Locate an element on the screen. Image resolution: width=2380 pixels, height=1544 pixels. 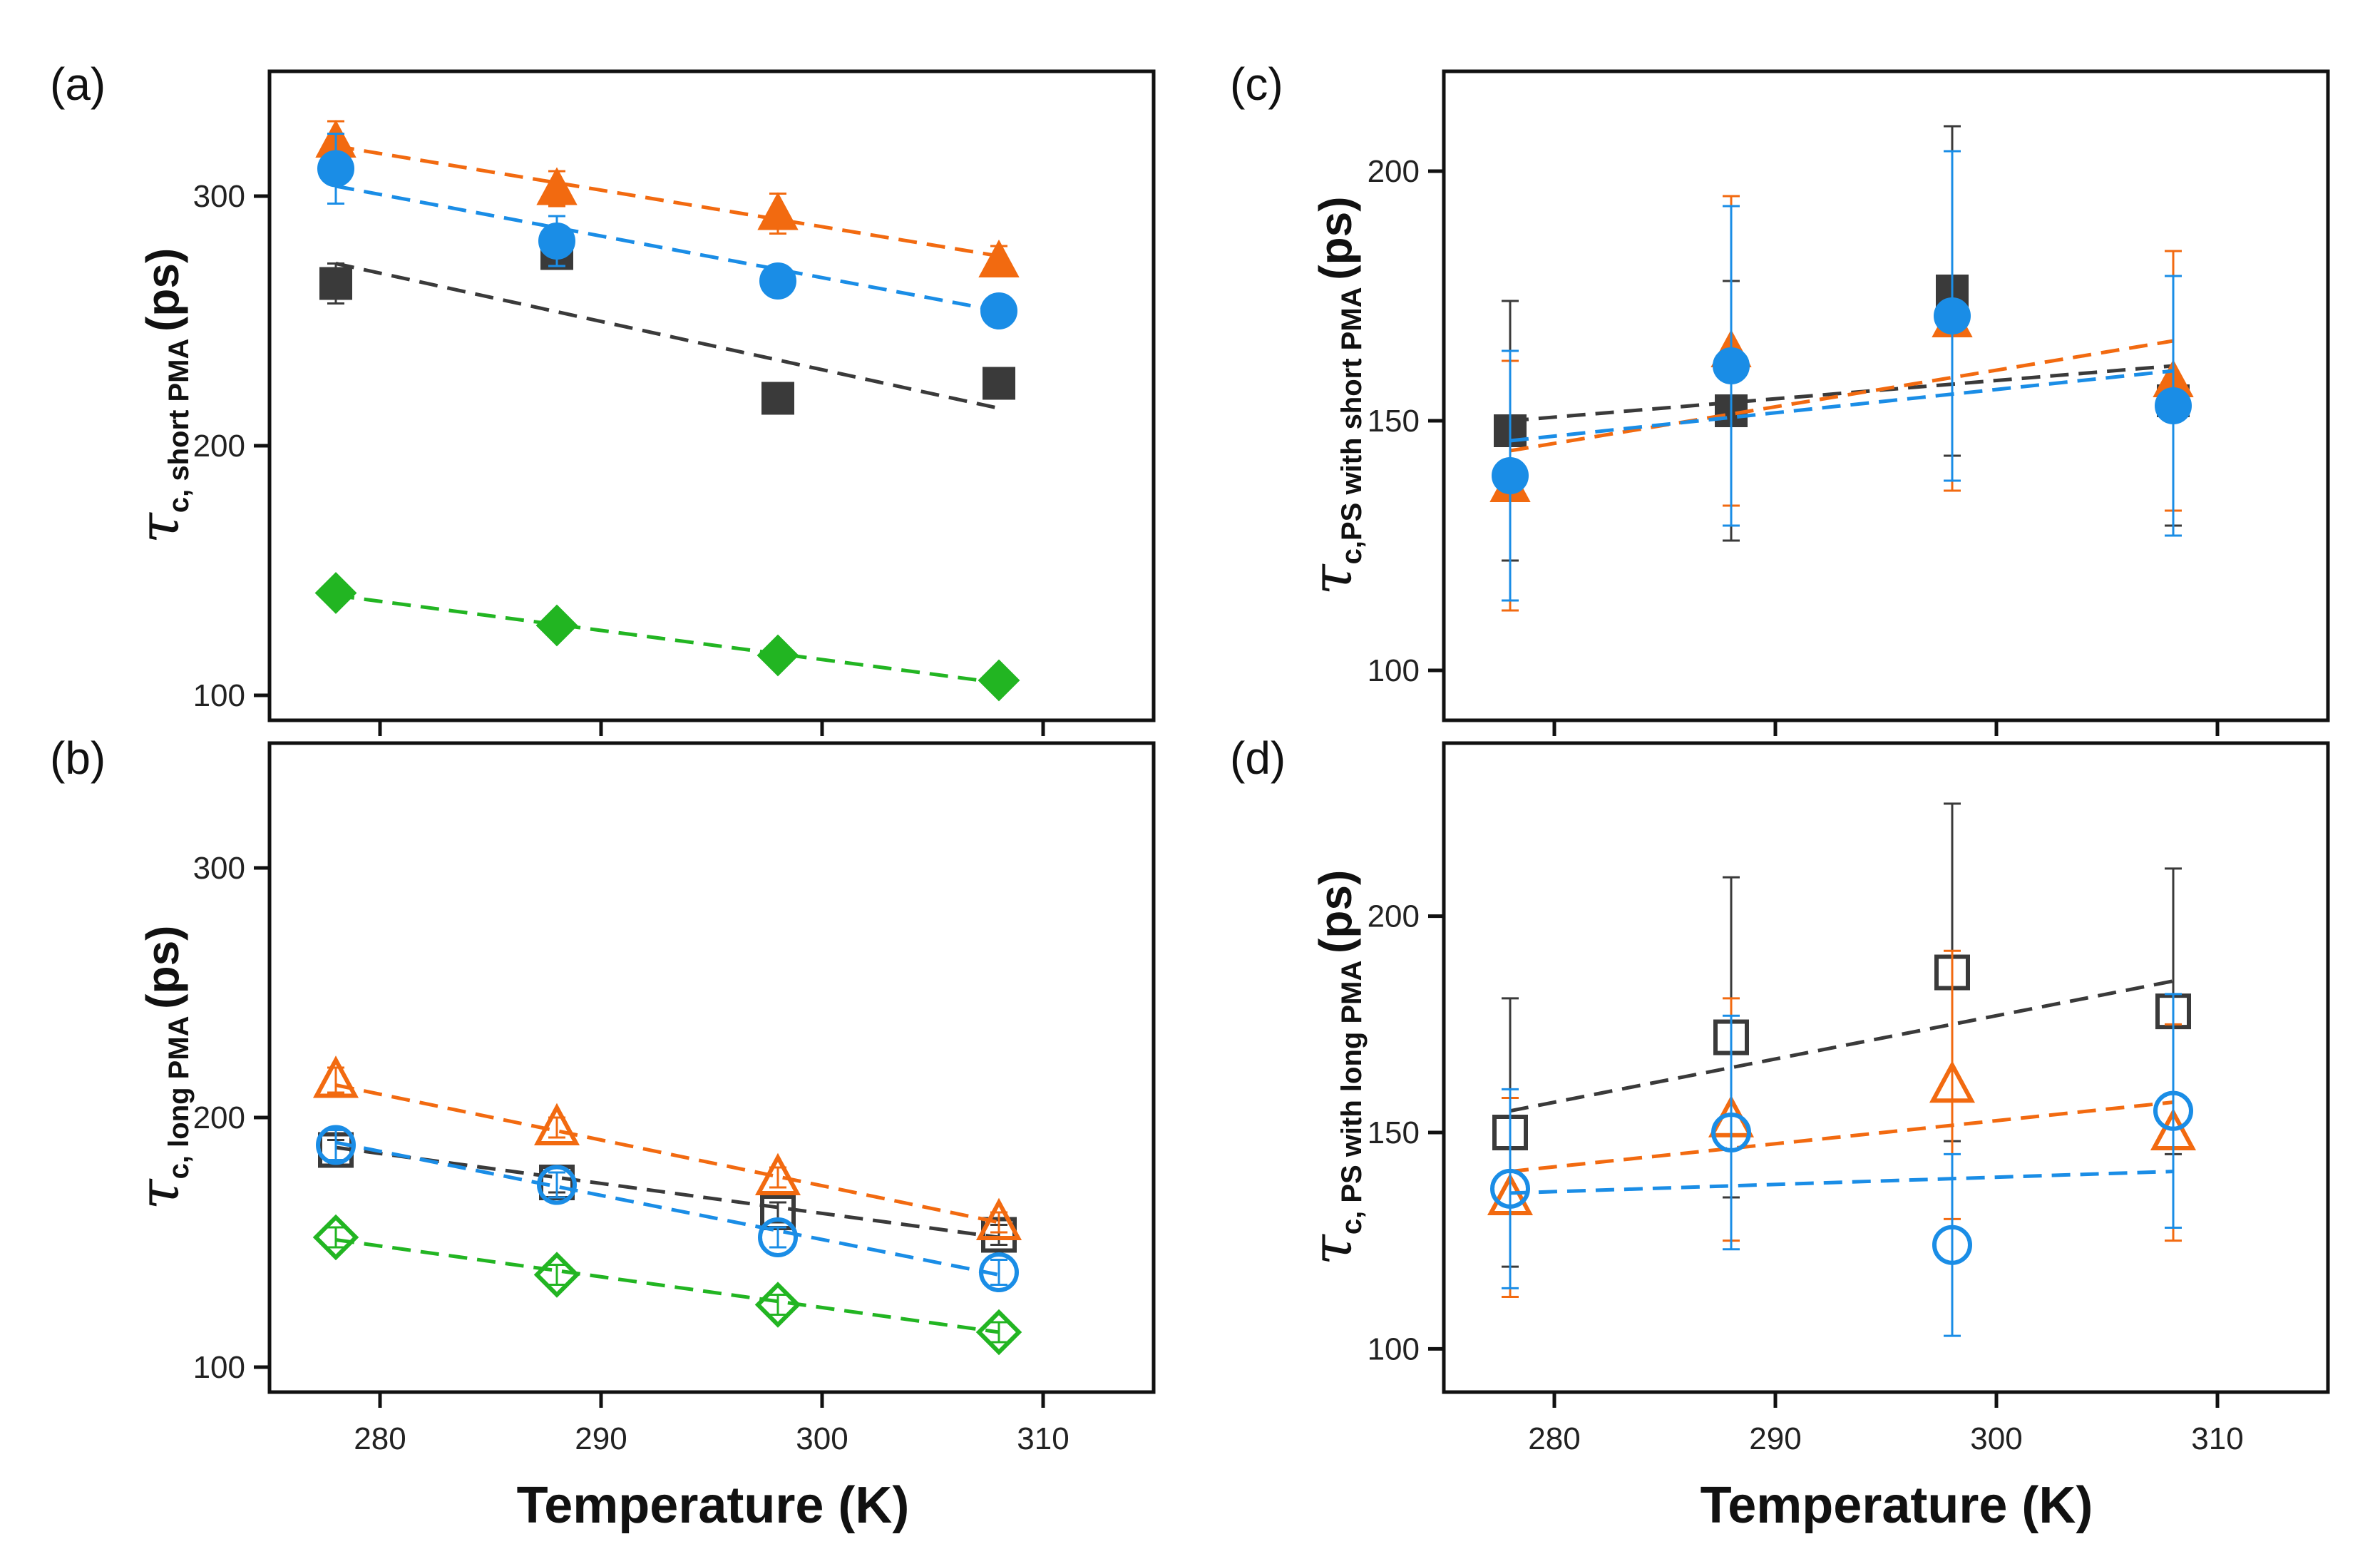
panel-label: (a) is located at coordinates (78, 84).